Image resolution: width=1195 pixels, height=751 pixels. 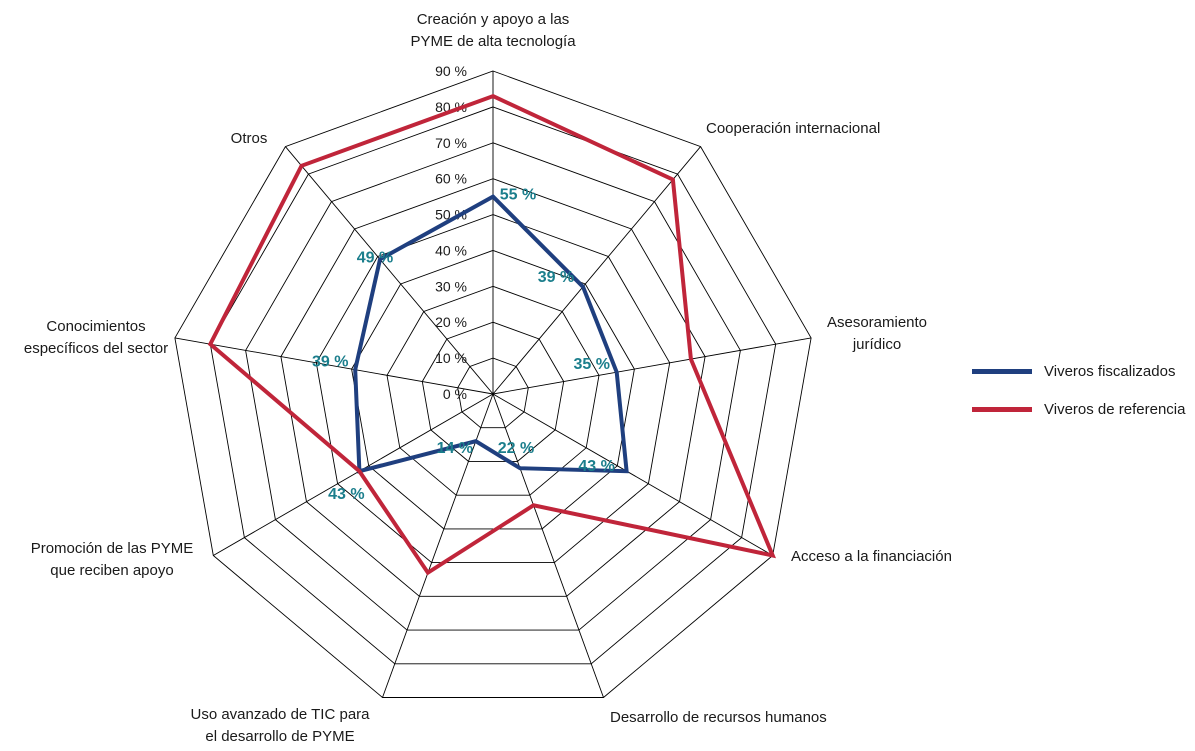 What do you see at coordinates (451, 358) in the screenshot?
I see `tick-label: 10 %` at bounding box center [451, 358].